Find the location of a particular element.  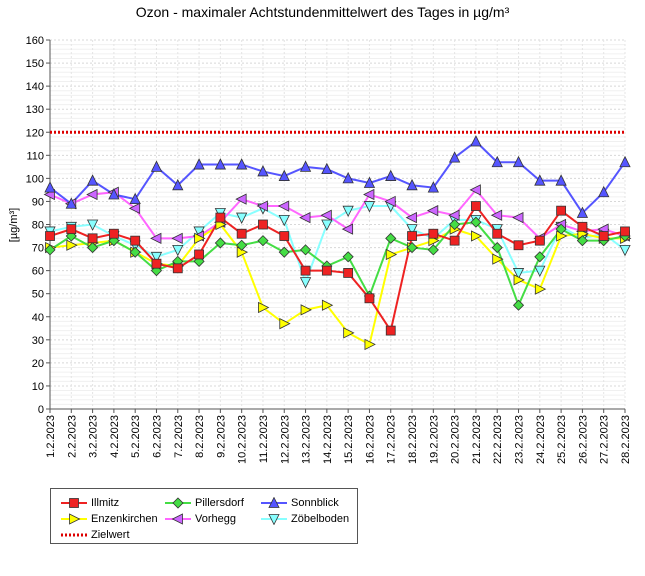

x-tick-label: 15.2.2023 is located at coordinates (349, 439).